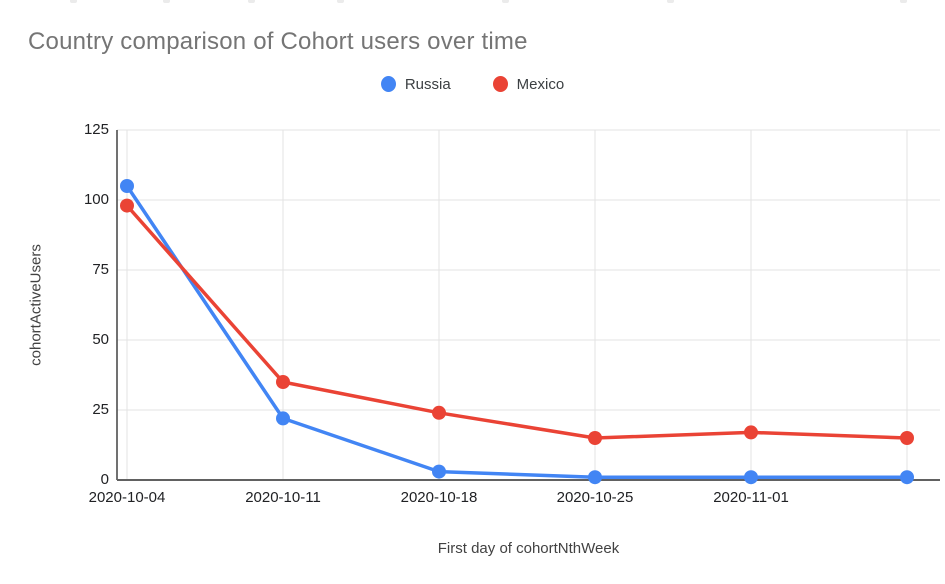 The image size is (945, 584). Describe the element at coordinates (100, 339) in the screenshot. I see `y-tick-label: 50` at that location.